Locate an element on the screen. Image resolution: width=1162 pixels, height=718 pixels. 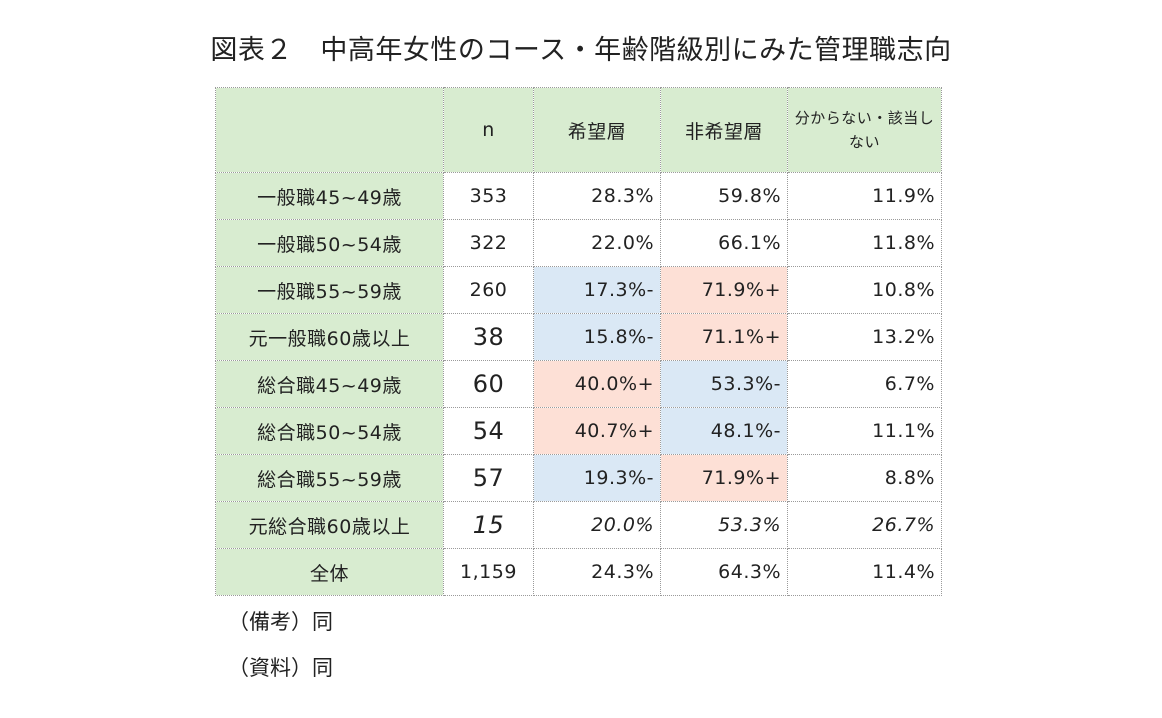
table-row: 一般職45~49歳 353 28.3% 59.8% 11.9% is located at coordinates (578, 196).